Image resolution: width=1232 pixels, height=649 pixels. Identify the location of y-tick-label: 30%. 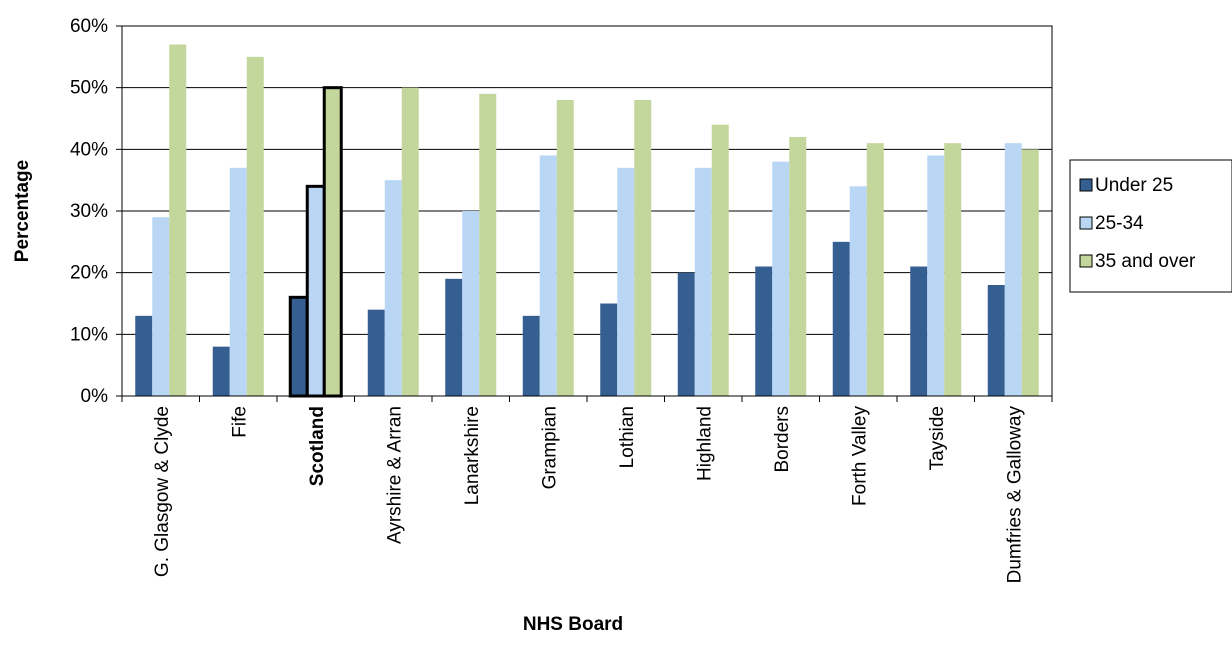
(89, 211).